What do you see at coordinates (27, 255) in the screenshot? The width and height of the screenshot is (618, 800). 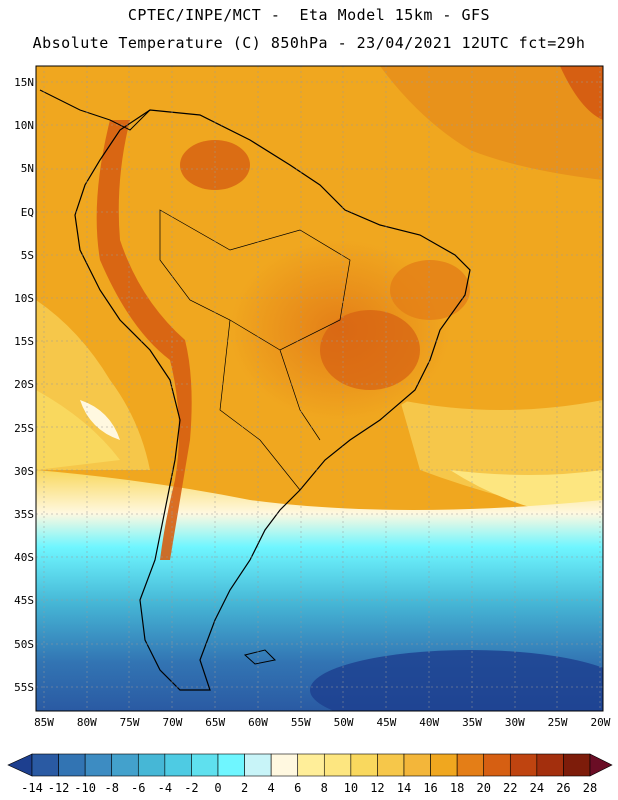 I see `lat-label: 5S` at bounding box center [27, 255].